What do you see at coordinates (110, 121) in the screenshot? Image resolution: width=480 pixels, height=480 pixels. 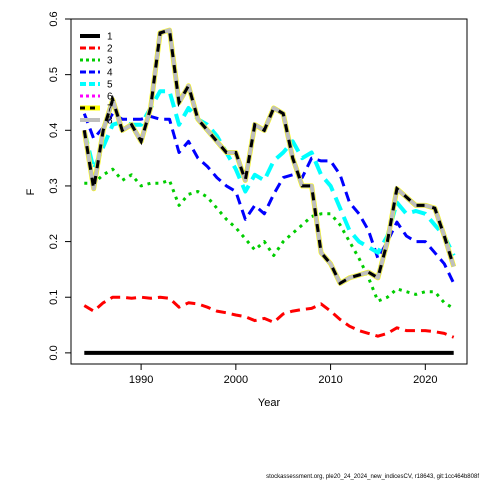 I see `legend-label-8: 8` at bounding box center [110, 121].